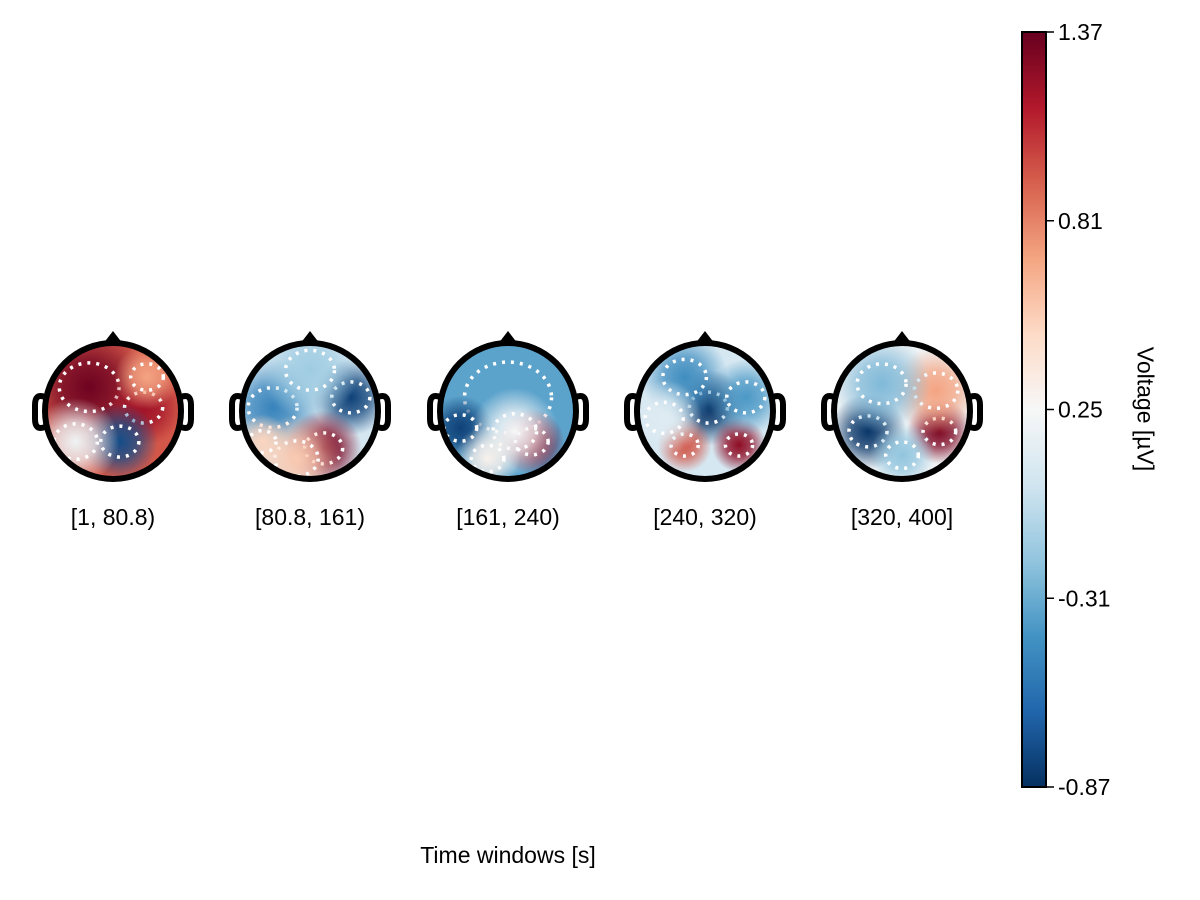  What do you see at coordinates (1034, 409) in the screenshot?
I see `colorbar-gradient` at bounding box center [1034, 409].